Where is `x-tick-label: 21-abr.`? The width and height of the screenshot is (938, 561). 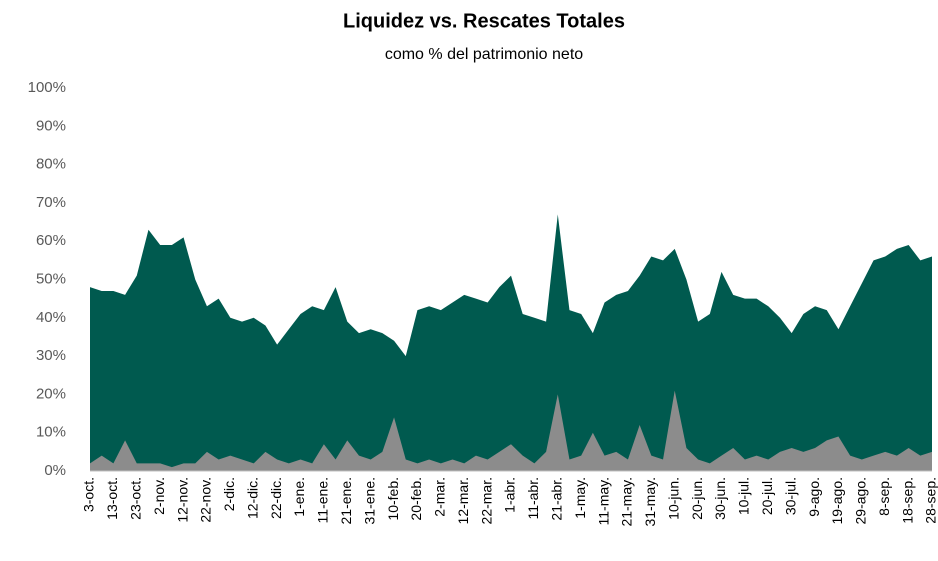 x-tick-label: 21-abr. is located at coordinates (556, 499).